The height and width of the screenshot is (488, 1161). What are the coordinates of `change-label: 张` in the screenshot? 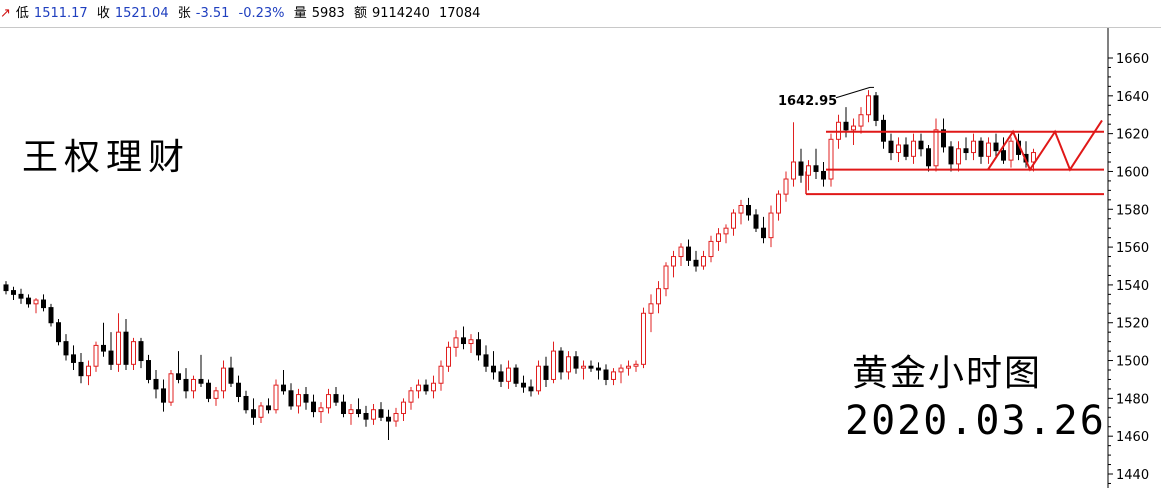 It's located at (184, 13).